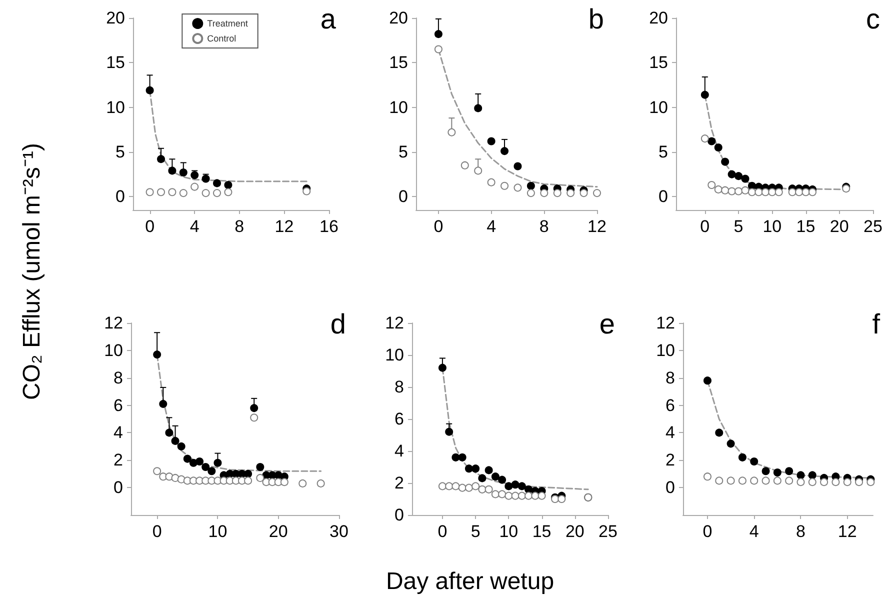 The width and height of the screenshot is (889, 609). I want to click on y-axis-title: CO₂ Efflux (umol m⁻²s⁻¹), so click(32, 272).